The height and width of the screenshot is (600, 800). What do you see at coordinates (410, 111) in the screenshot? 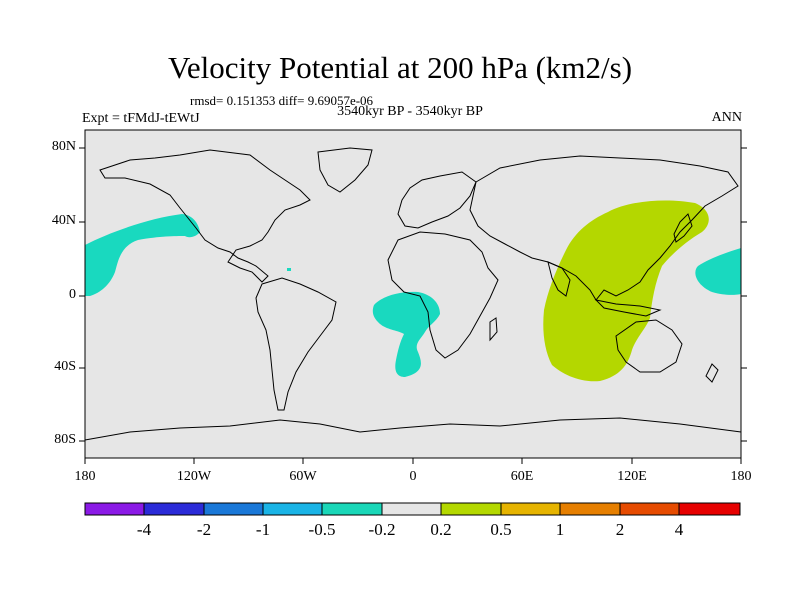
I see `period-label: 3540kyr BP - 3540kyr BP` at bounding box center [410, 111].